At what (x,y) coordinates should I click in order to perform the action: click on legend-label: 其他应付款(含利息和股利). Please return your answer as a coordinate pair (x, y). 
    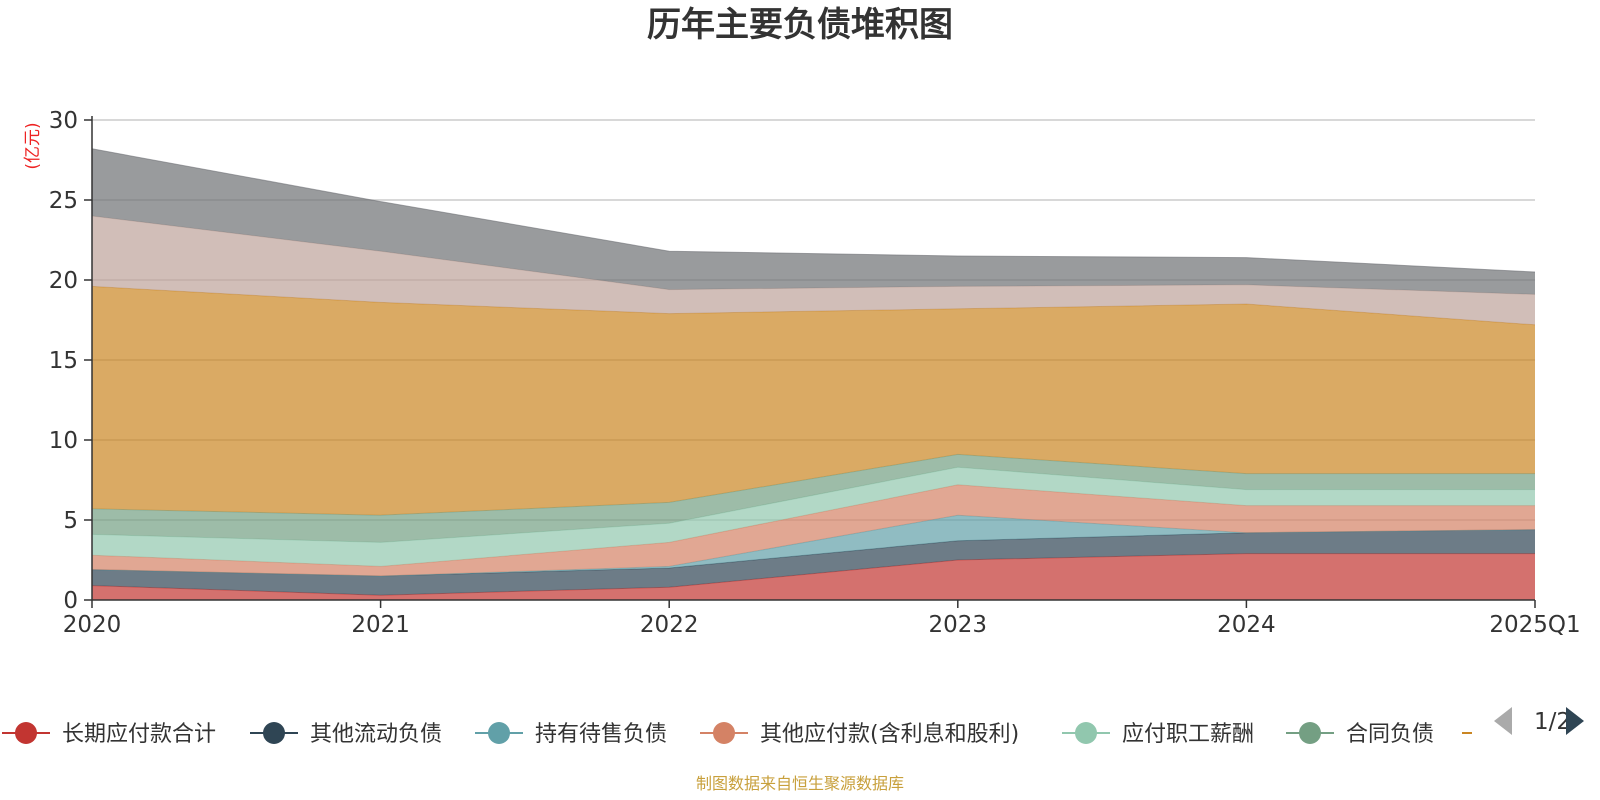
    Looking at the image, I should click on (889, 734).